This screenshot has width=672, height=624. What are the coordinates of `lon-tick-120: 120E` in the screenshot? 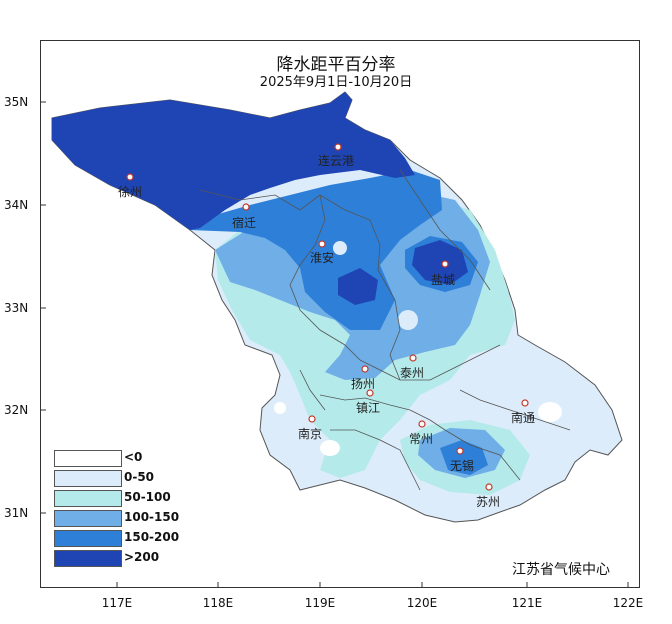 It's located at (422, 603).